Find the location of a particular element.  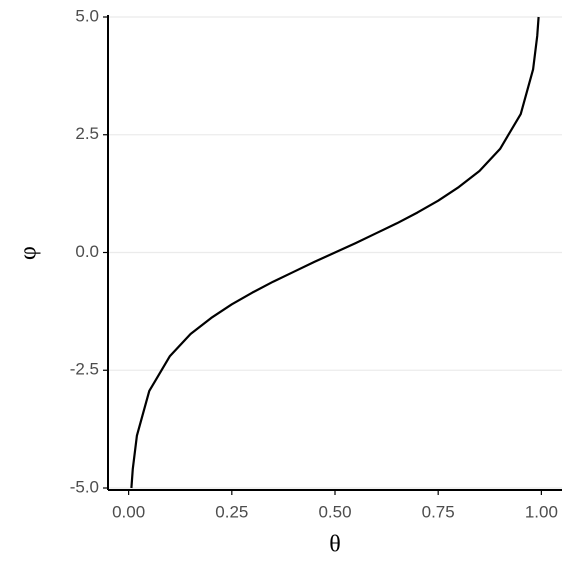

x-tick-label: 0.50 is located at coordinates (334, 511).